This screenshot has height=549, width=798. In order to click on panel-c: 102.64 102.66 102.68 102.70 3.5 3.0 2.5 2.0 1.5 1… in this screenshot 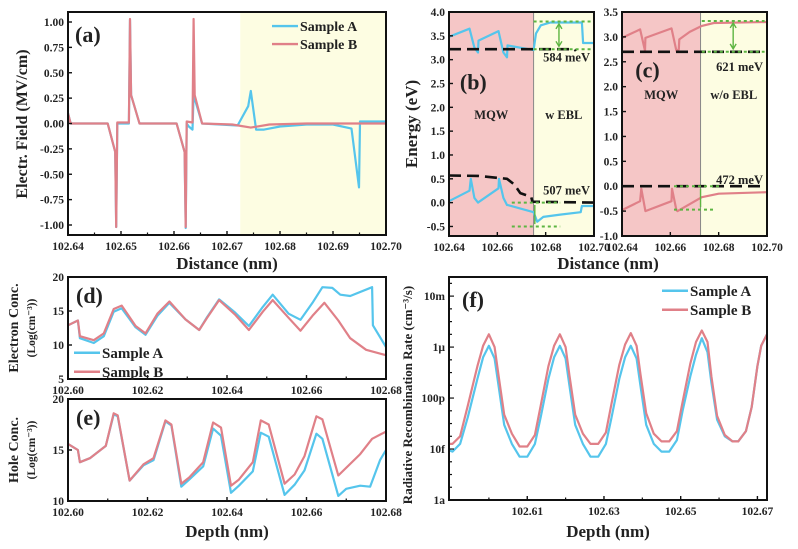, I will do `click(691, 130)`.